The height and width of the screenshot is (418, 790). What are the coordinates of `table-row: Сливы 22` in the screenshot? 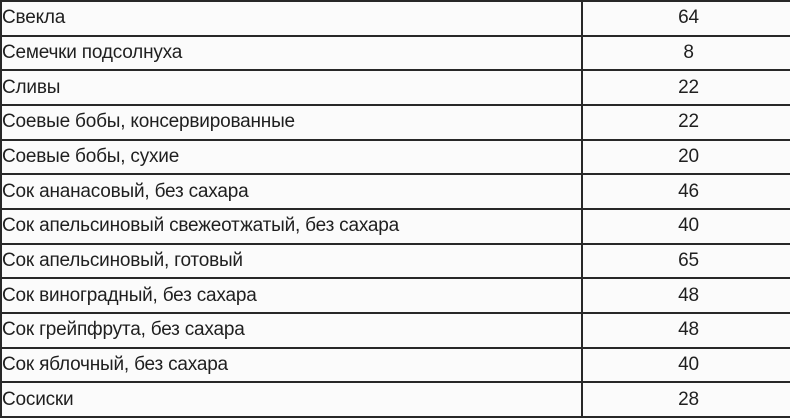 It's located at (395, 87).